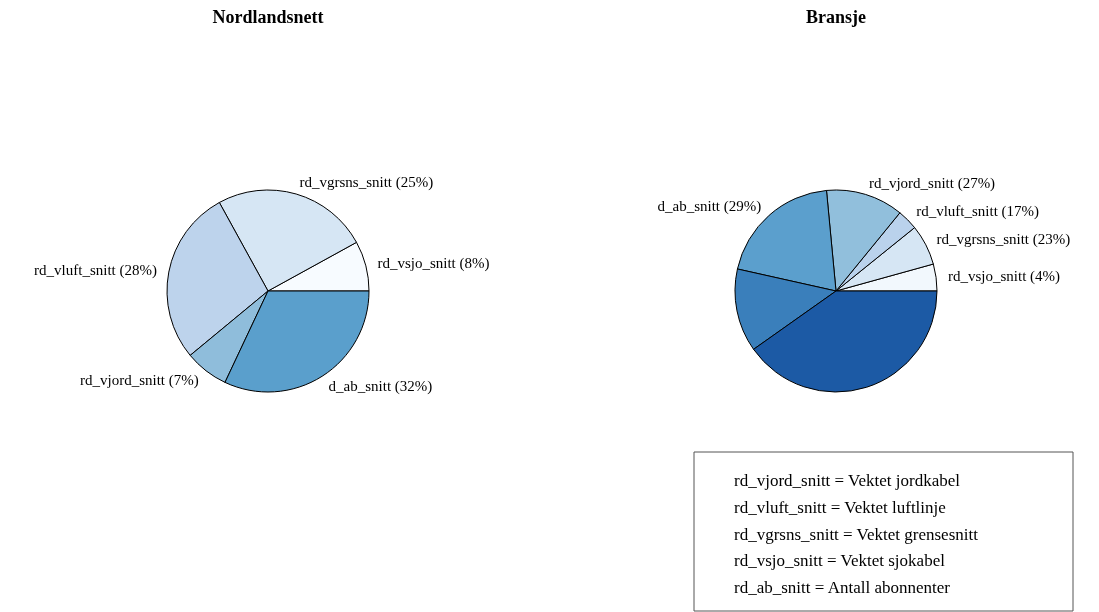  What do you see at coordinates (840, 507) in the screenshot?
I see `text: rd_vluft_snitt = Vektet luftlinje` at bounding box center [840, 507].